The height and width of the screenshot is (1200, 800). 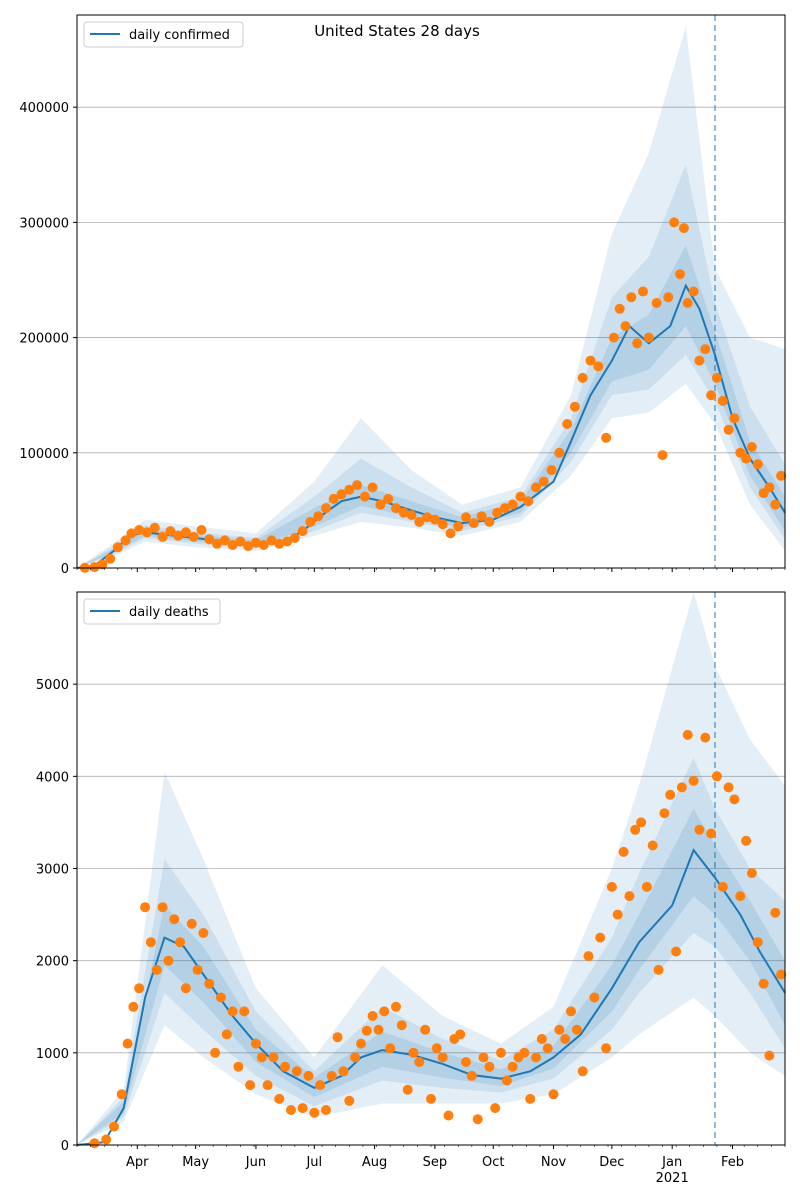 I want to click on confirmed-legend-box, so click(x=163, y=34).